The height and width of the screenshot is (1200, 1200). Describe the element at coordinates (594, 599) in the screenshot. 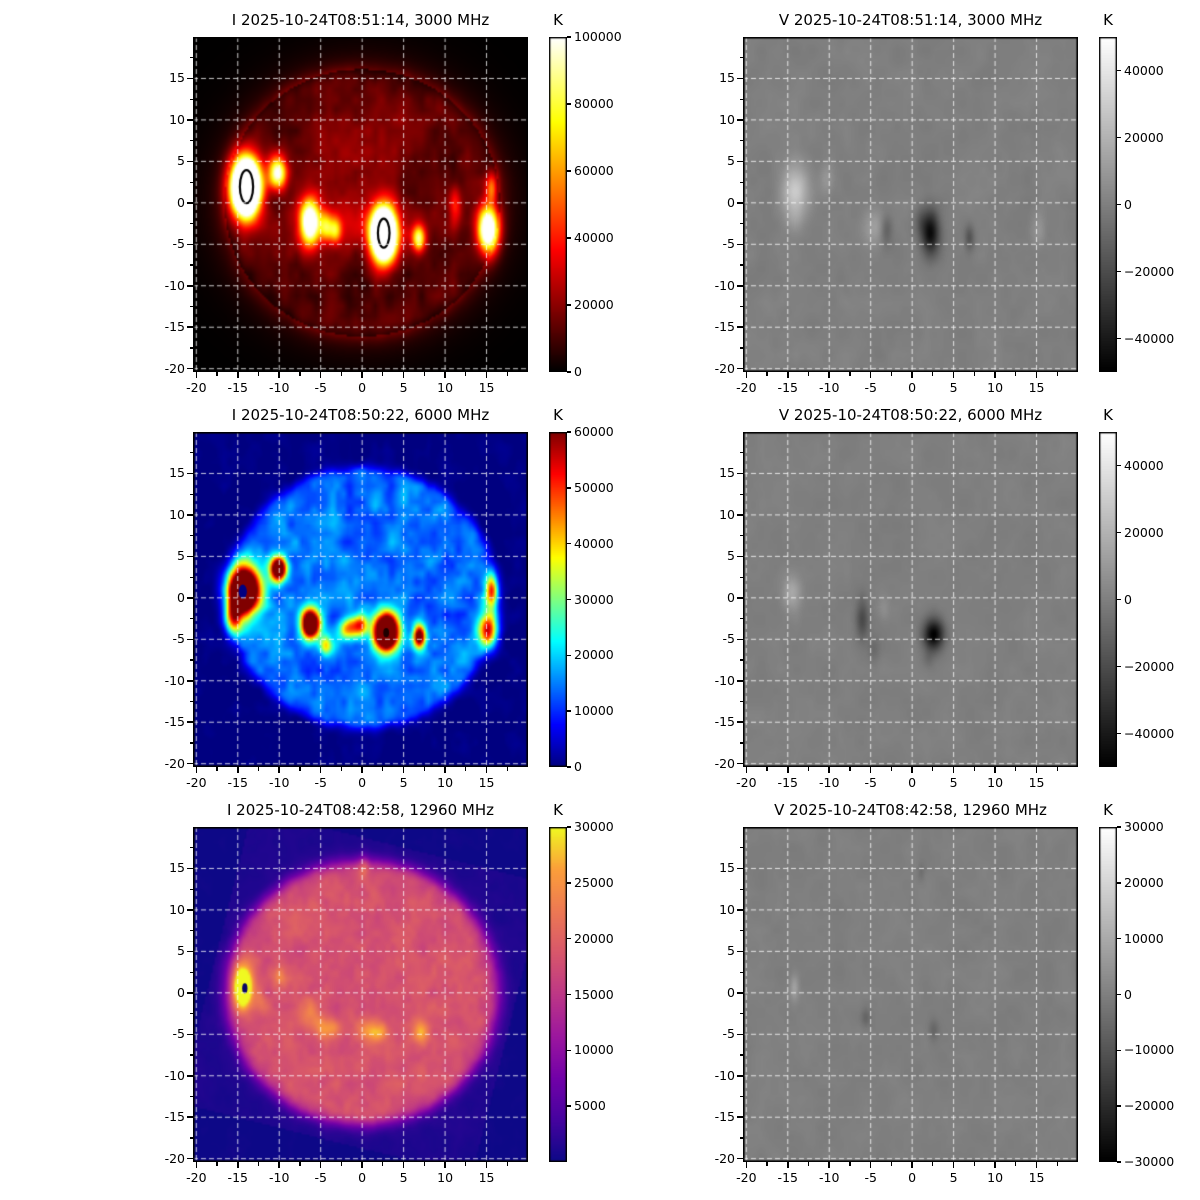

I see `colorbar-tick-label: 30000` at that location.